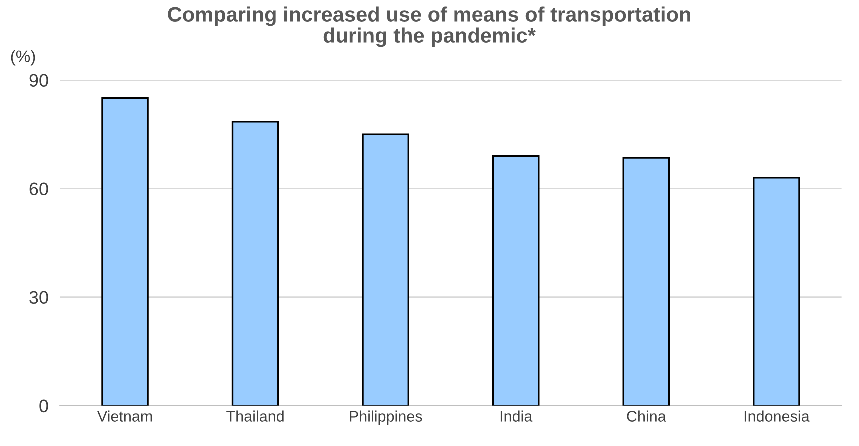  I want to click on y-axis-title: (%), so click(23, 58).